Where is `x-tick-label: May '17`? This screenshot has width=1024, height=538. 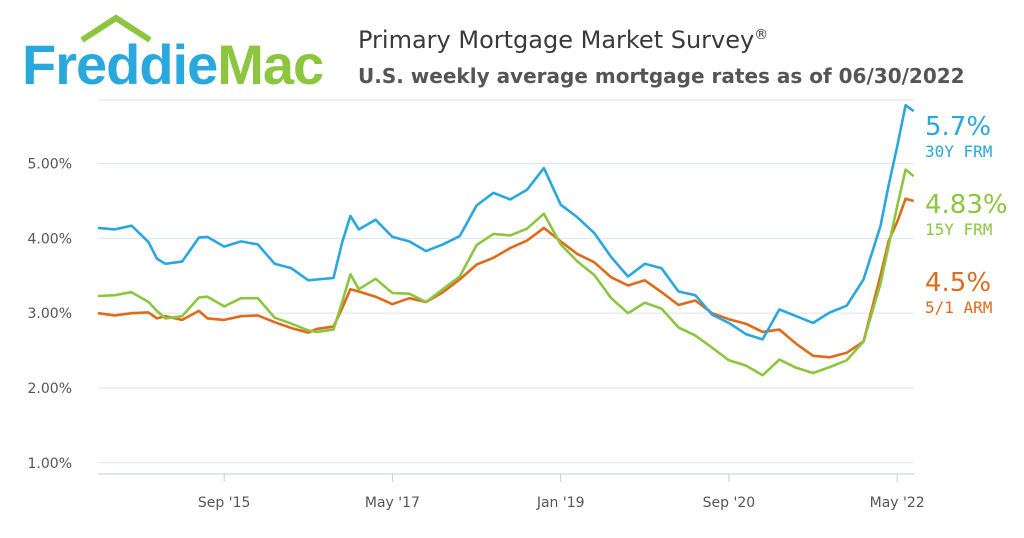
x-tick-label: May '17 is located at coordinates (392, 503).